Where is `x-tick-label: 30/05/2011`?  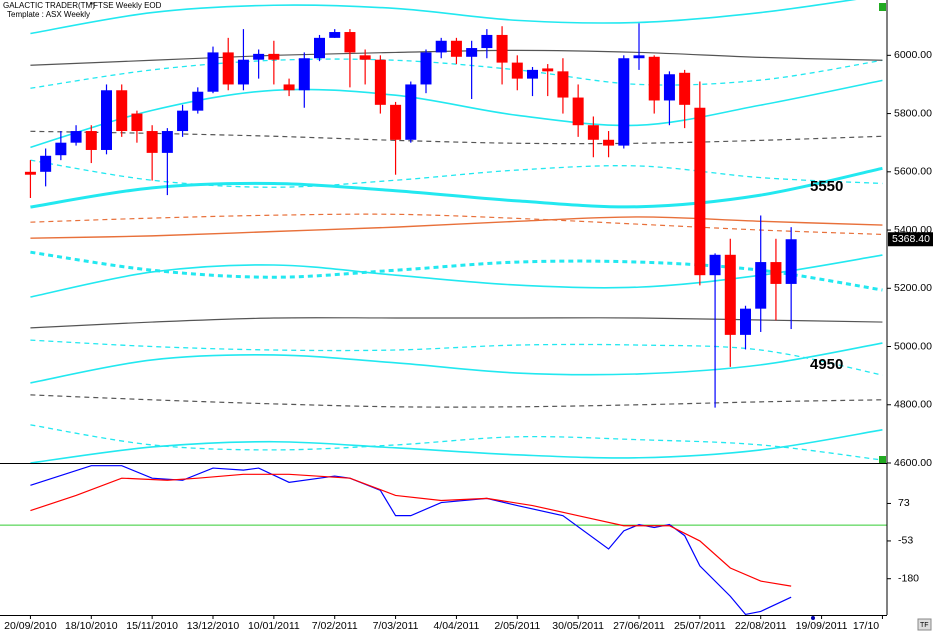
x-tick-label: 30/05/2011 is located at coordinates (578, 626).